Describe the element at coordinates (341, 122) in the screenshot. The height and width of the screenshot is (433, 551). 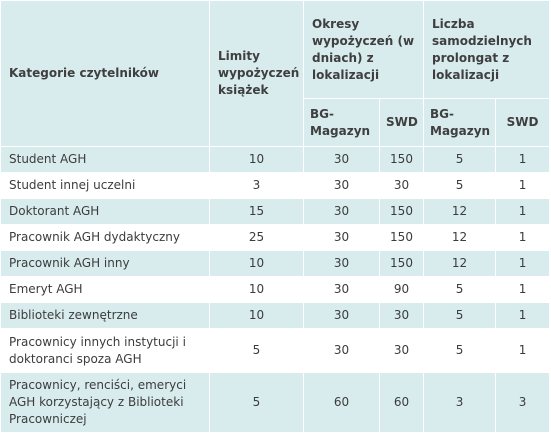
I see `header-period-bg: BG-Magazyn` at that location.